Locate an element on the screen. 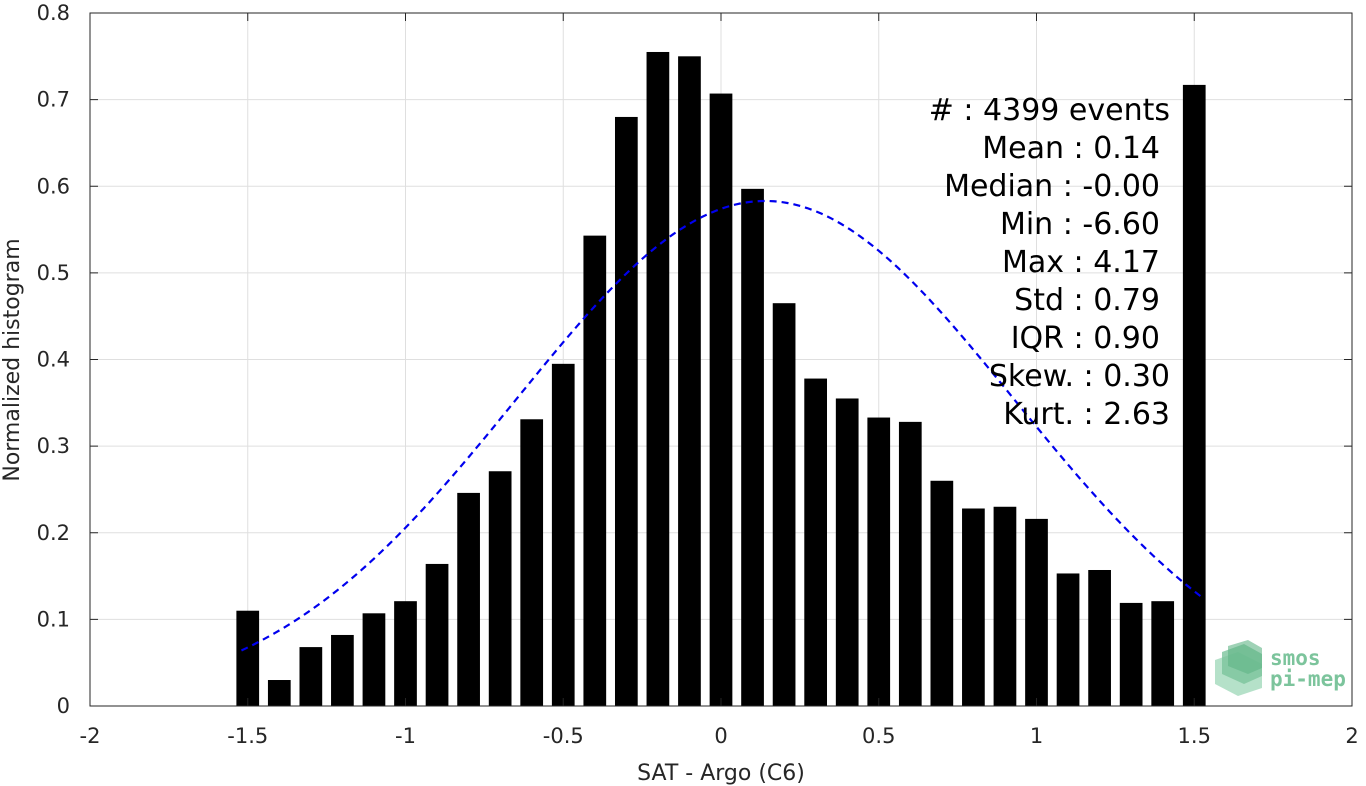 The height and width of the screenshot is (786, 1366). stats-min: Min : -6.60 is located at coordinates (1080, 224).